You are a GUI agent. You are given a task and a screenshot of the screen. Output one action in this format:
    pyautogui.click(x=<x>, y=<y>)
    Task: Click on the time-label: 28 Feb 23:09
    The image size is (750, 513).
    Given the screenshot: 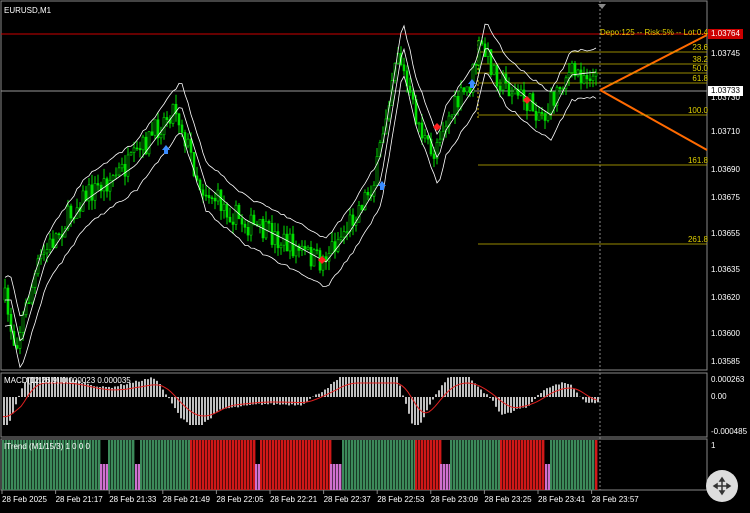 What is the action you would take?
    pyautogui.click(x=454, y=499)
    